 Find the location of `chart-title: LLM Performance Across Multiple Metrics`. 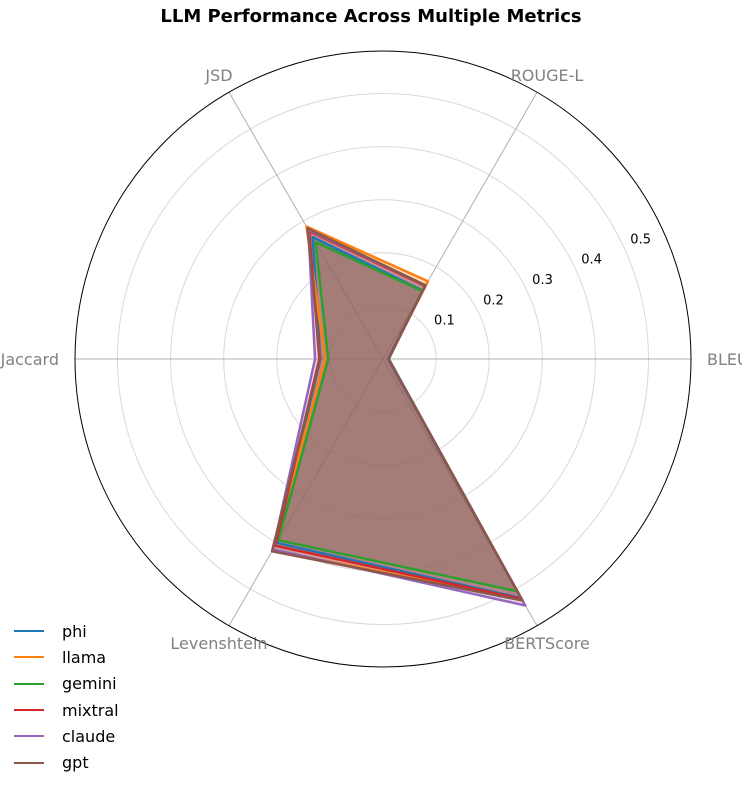

chart-title: LLM Performance Across Multiple Metrics is located at coordinates (371, 16).